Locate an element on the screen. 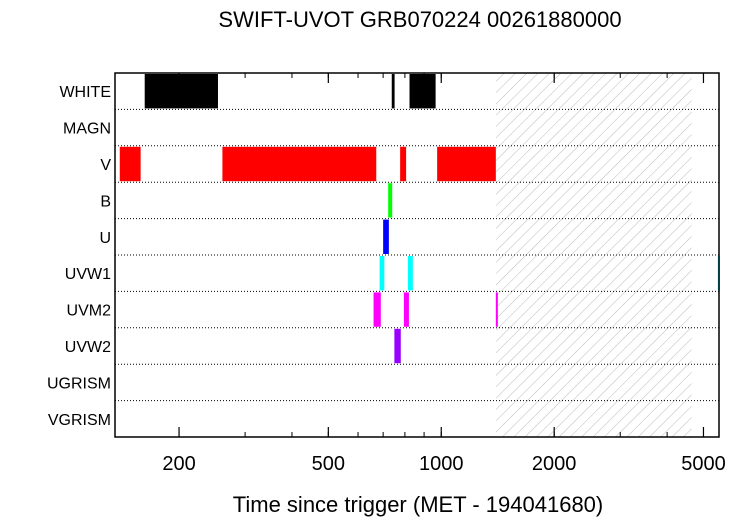 Image resolution: width=744 pixels, height=522 pixels. filter-label: VGRISM is located at coordinates (79, 420).